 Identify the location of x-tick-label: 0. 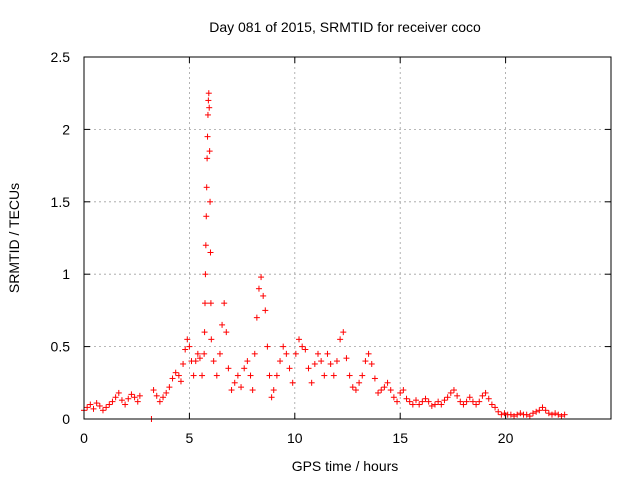
(84, 438).